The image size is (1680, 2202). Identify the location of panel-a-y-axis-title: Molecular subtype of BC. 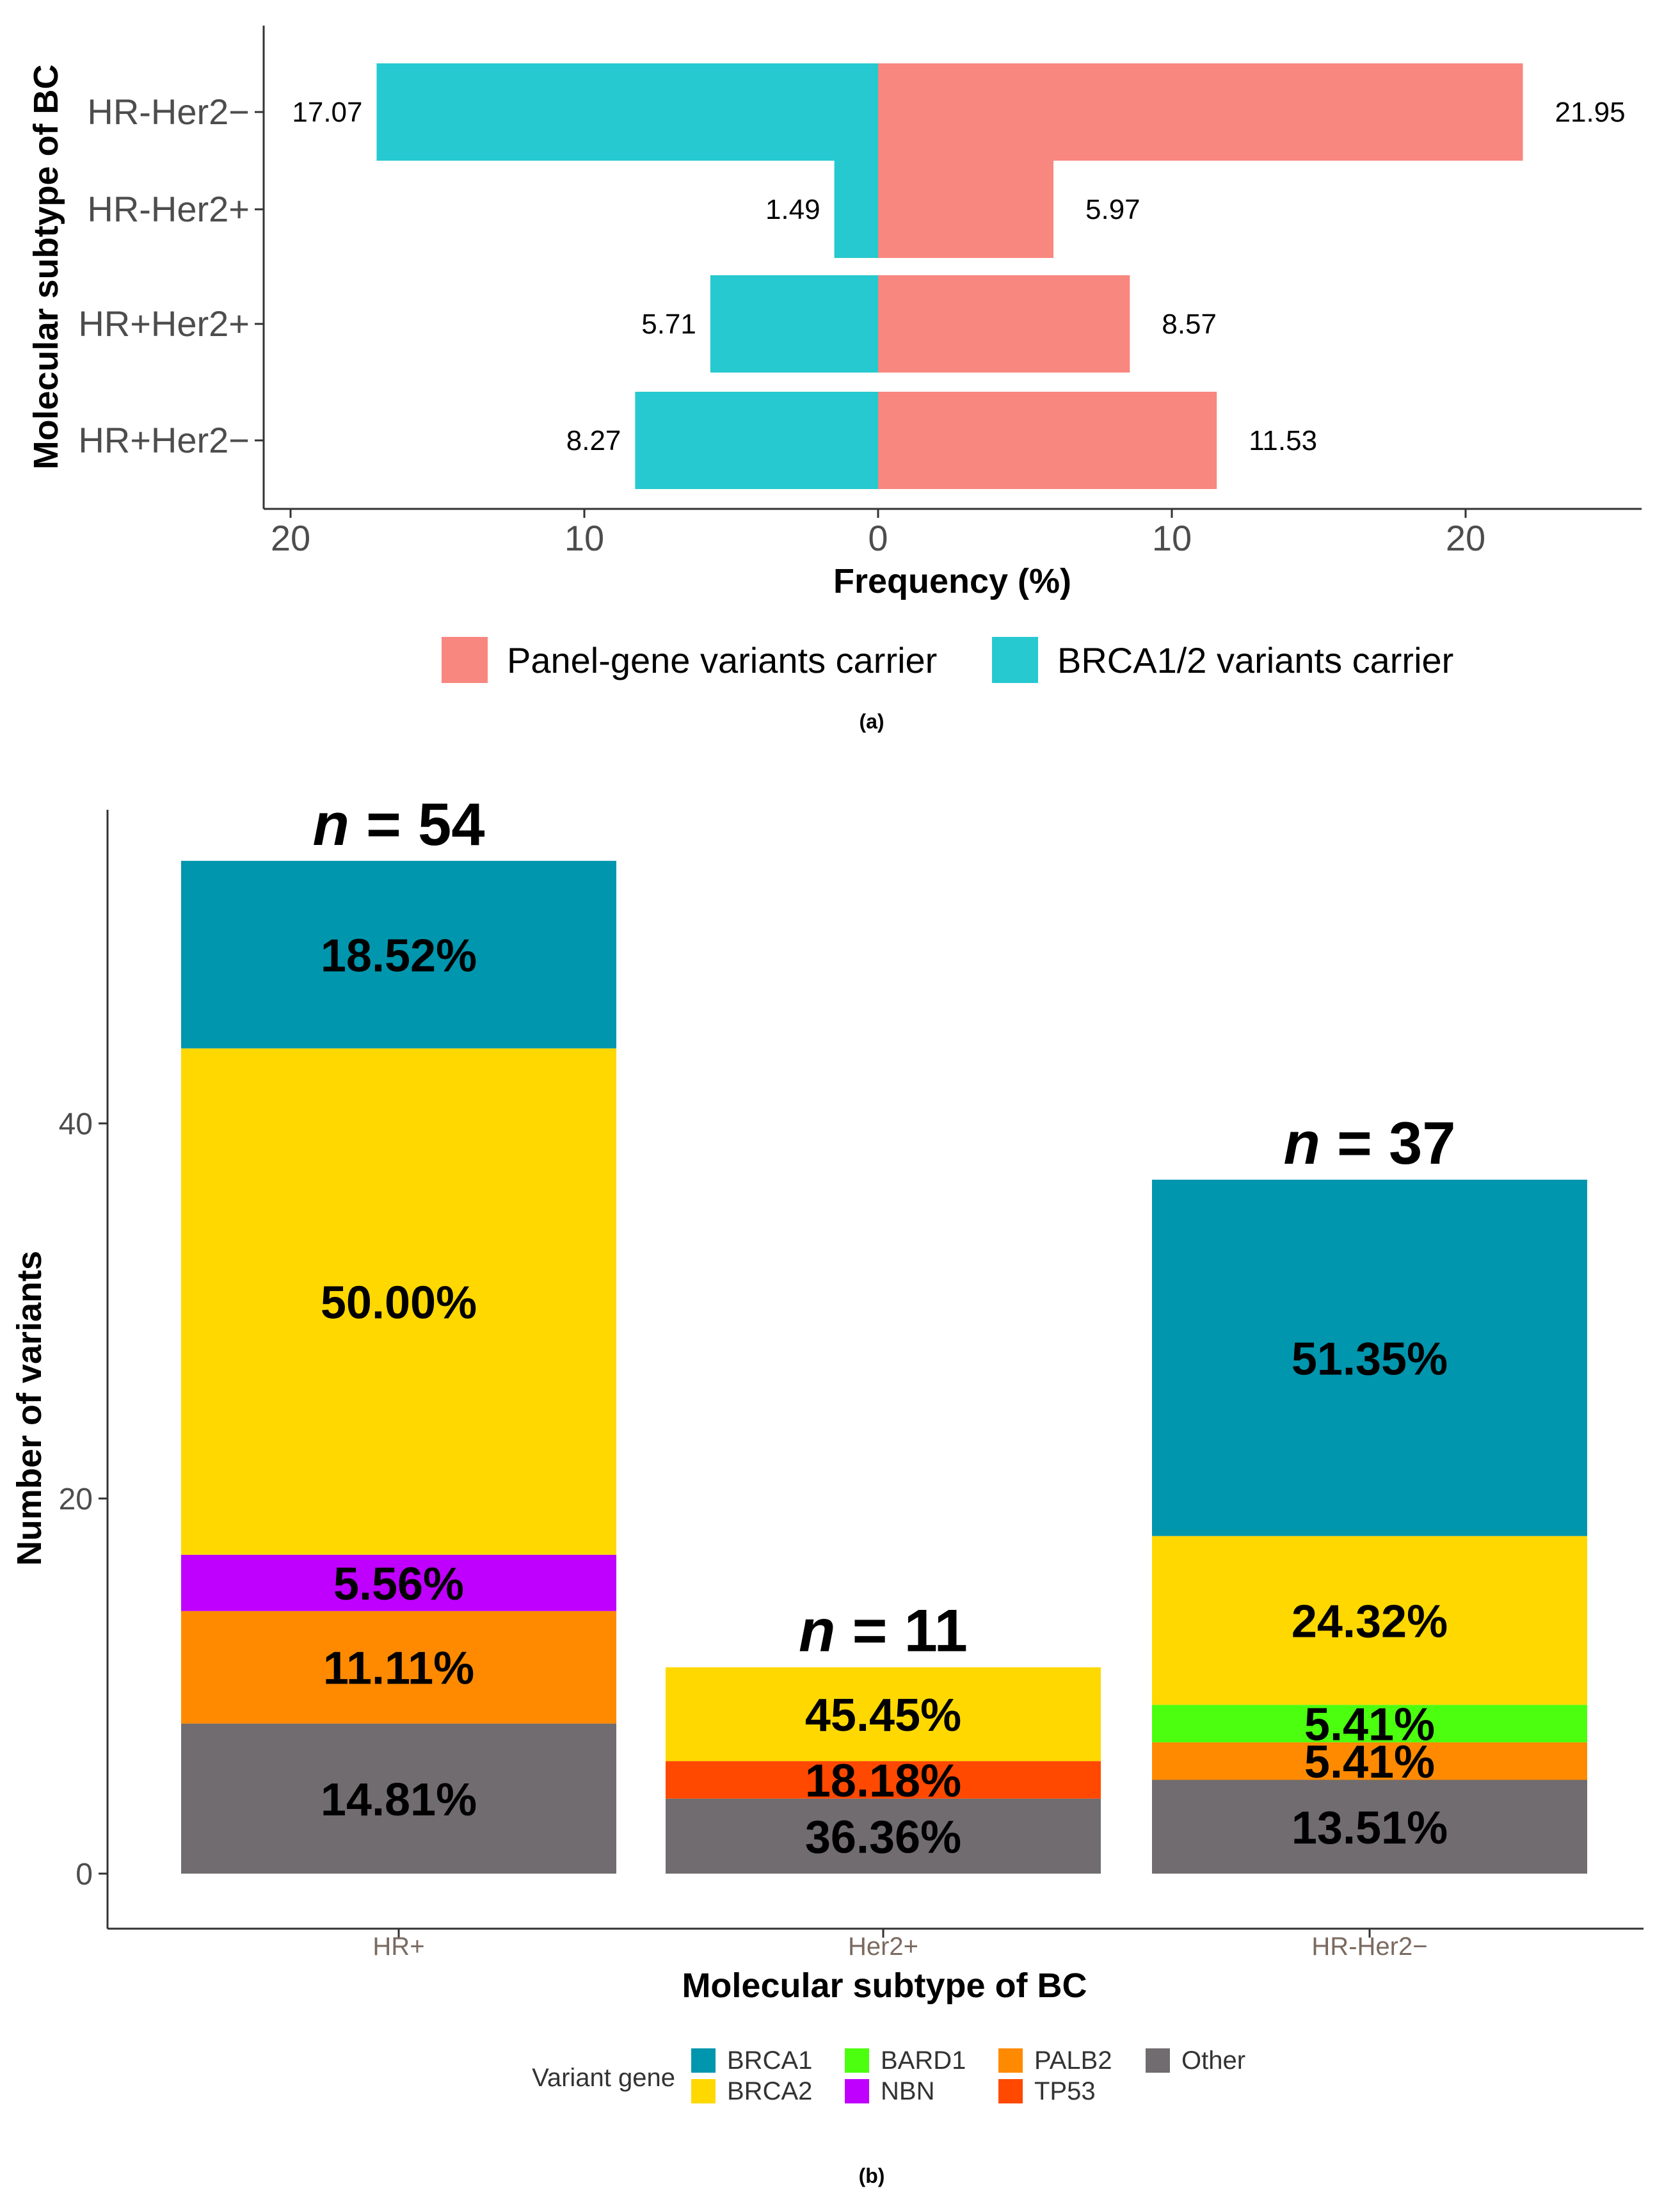
(46, 266).